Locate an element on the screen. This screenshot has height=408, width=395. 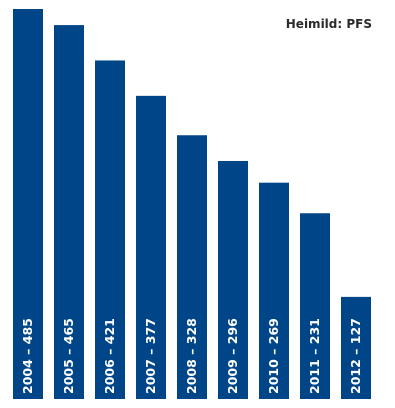
bar-2005 is located at coordinates (69, 212).